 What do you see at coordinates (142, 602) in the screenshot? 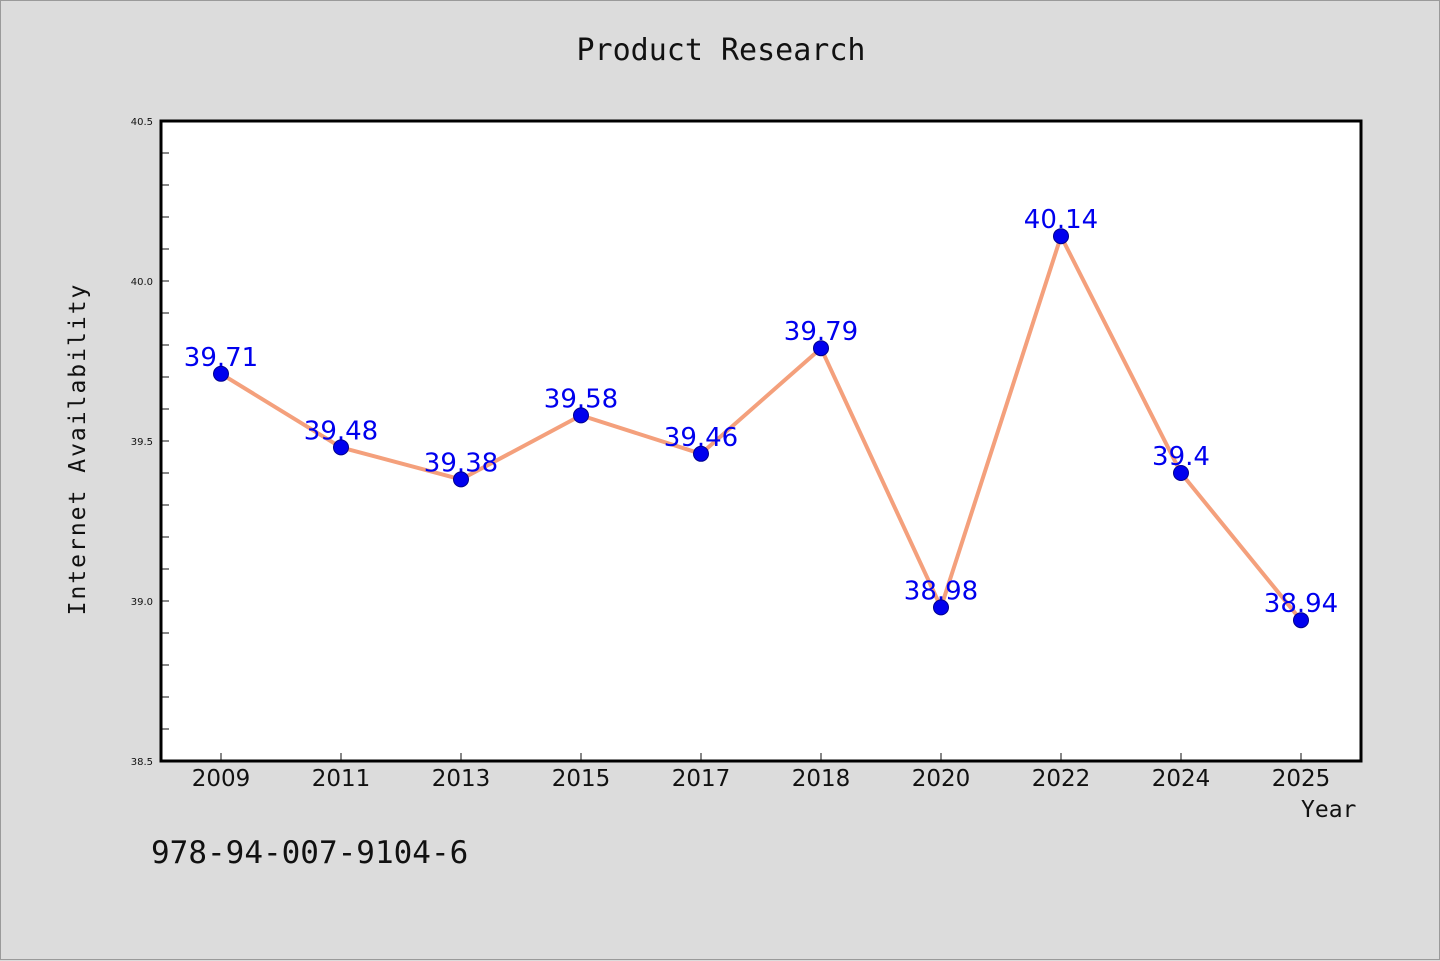
I see `y-tick-label: 39.0` at bounding box center [142, 602].